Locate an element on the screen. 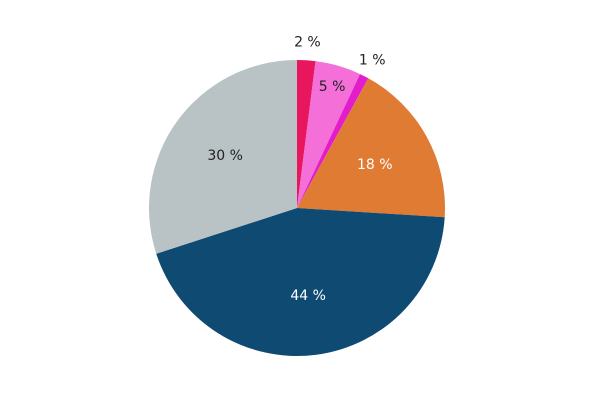 The image size is (592, 402). data-label: 5 % is located at coordinates (332, 87).